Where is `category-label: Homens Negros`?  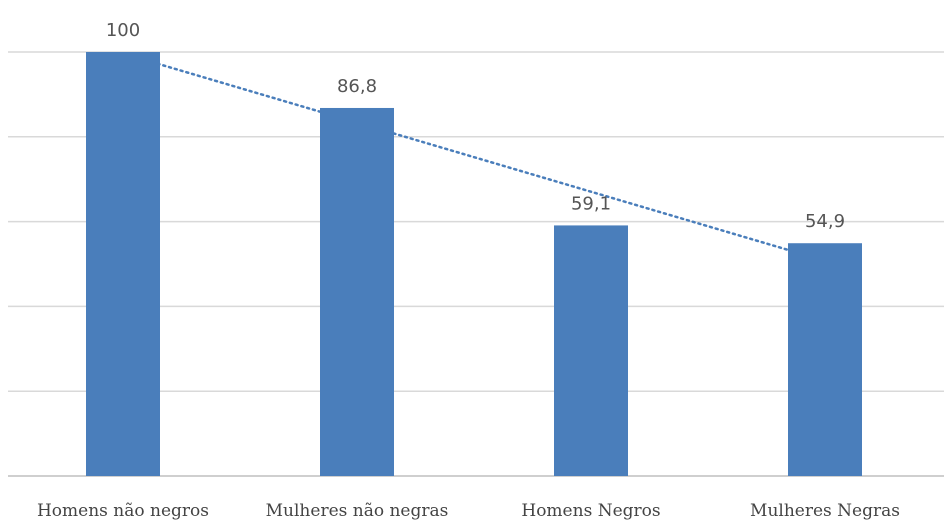 category-label: Homens Negros is located at coordinates (590, 511).